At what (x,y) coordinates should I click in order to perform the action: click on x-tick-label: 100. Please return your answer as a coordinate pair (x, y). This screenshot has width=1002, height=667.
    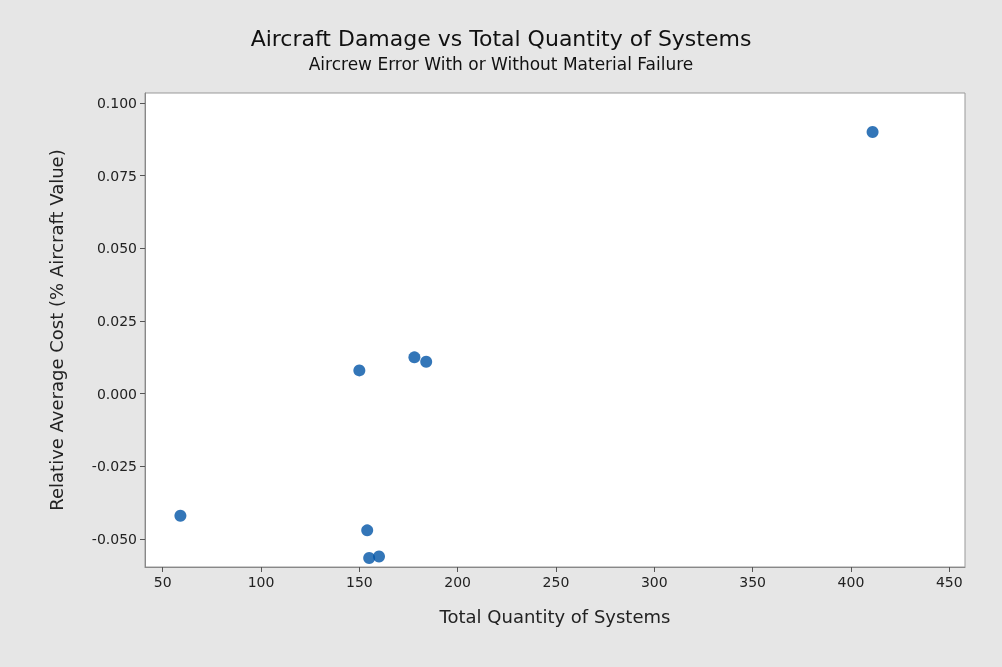
    Looking at the image, I should click on (261, 582).